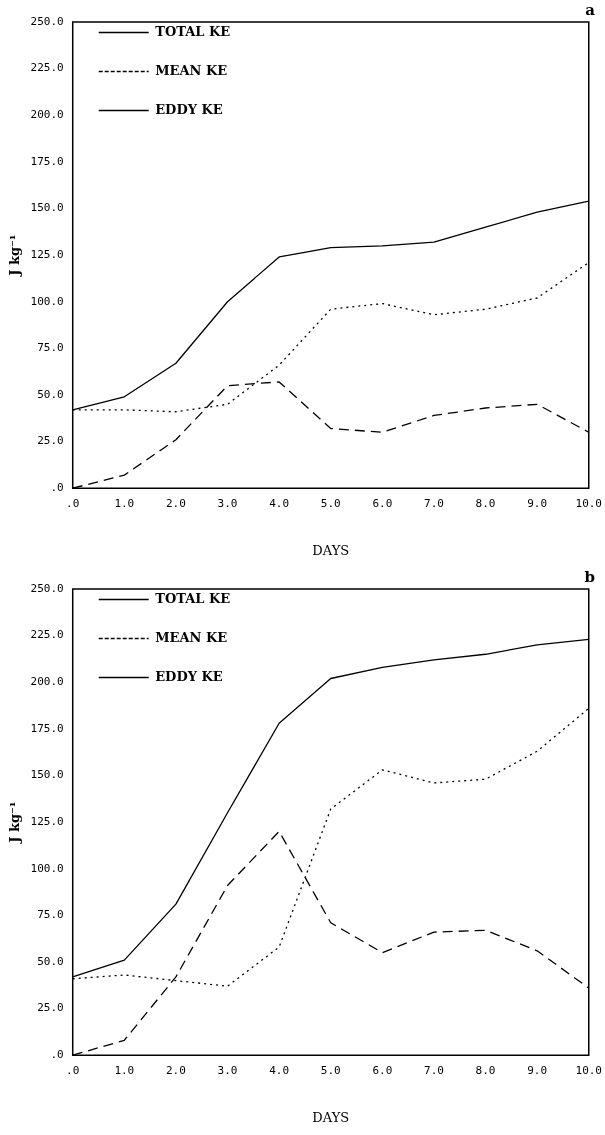 Image resolution: width=605 pixels, height=1135 pixels. I want to click on chart-title: b, so click(589, 576).